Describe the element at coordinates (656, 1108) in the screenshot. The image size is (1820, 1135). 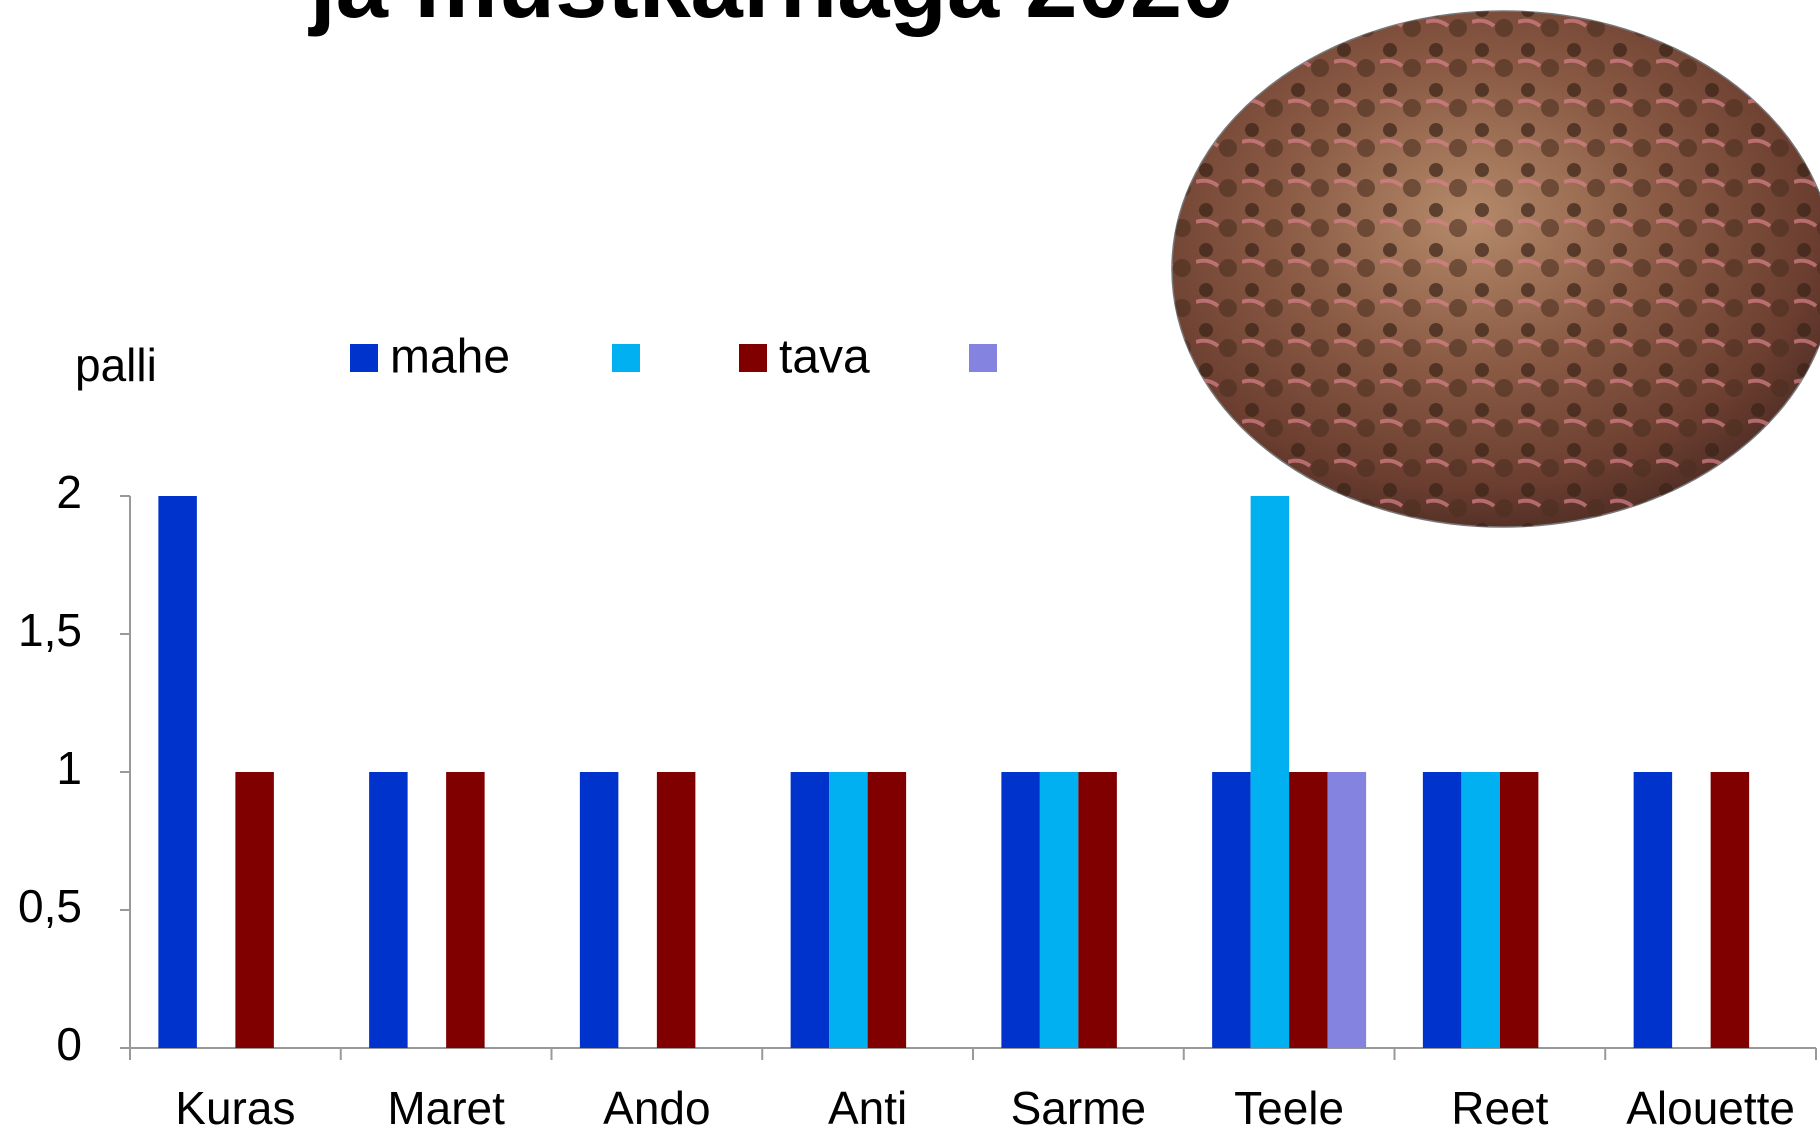
I see `x-tick-label: Ando` at that location.